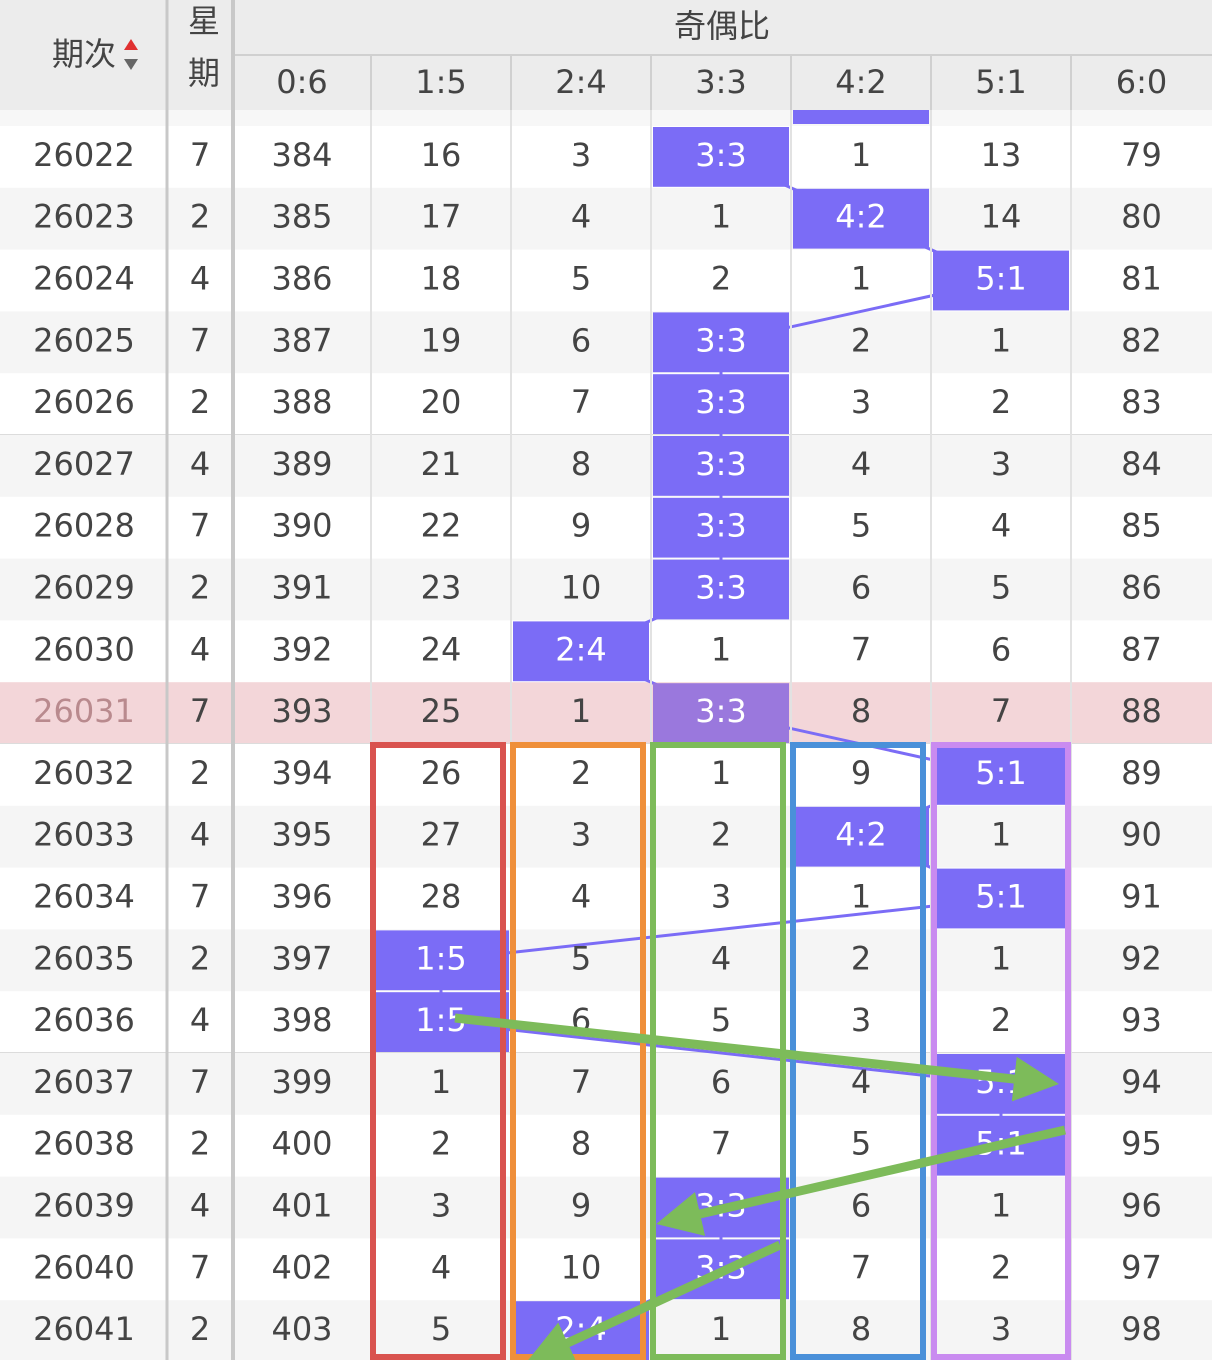 This screenshot has width=1212, height=1360. What do you see at coordinates (1001, 155) in the screenshot?
I see `cell: 13` at bounding box center [1001, 155].